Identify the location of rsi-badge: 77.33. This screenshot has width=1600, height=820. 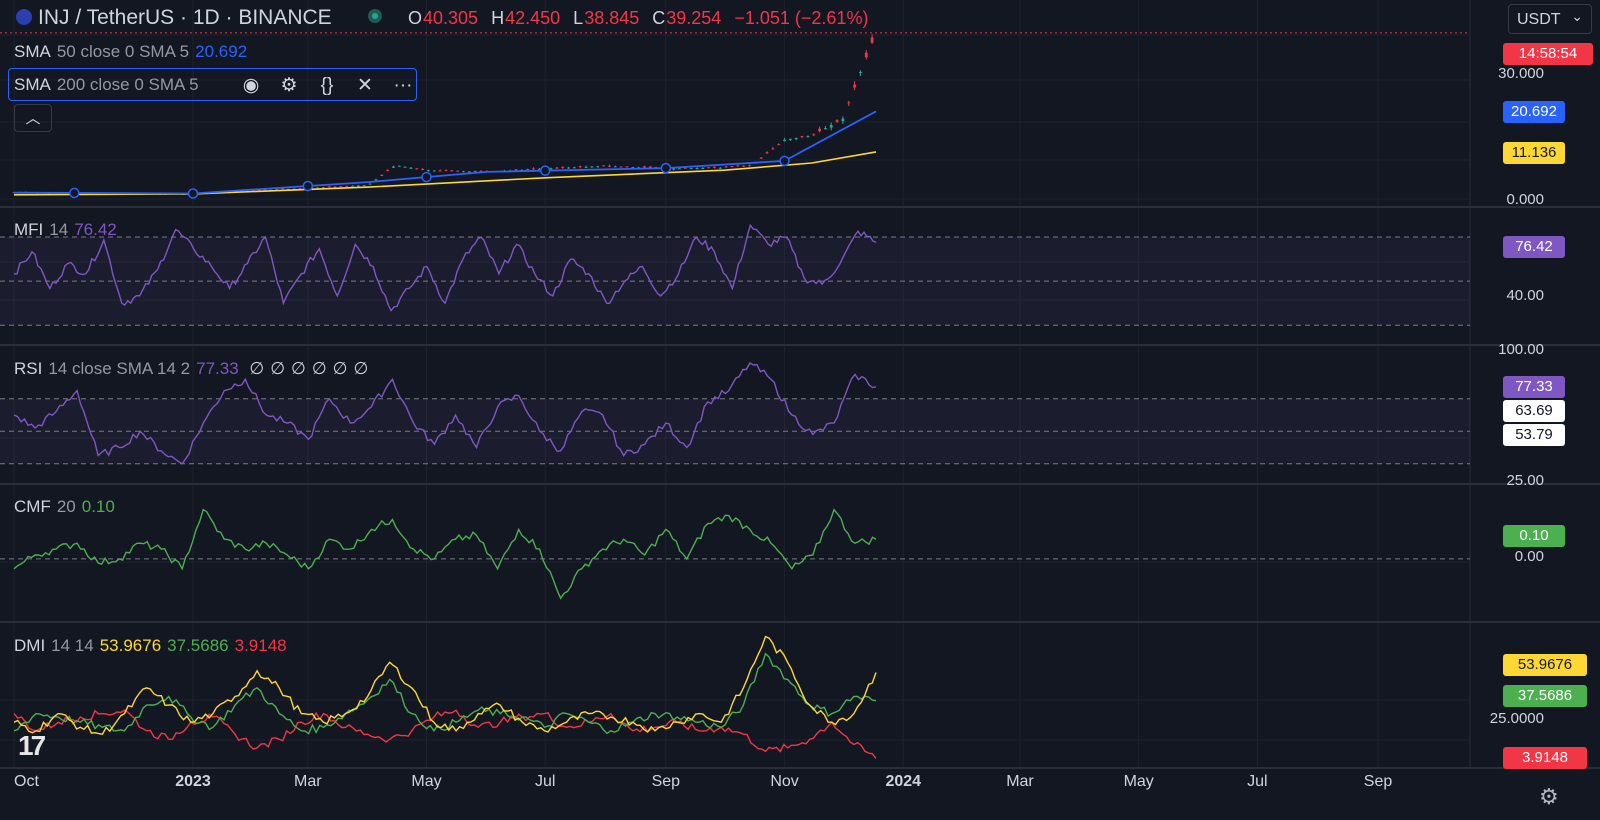
(1534, 387).